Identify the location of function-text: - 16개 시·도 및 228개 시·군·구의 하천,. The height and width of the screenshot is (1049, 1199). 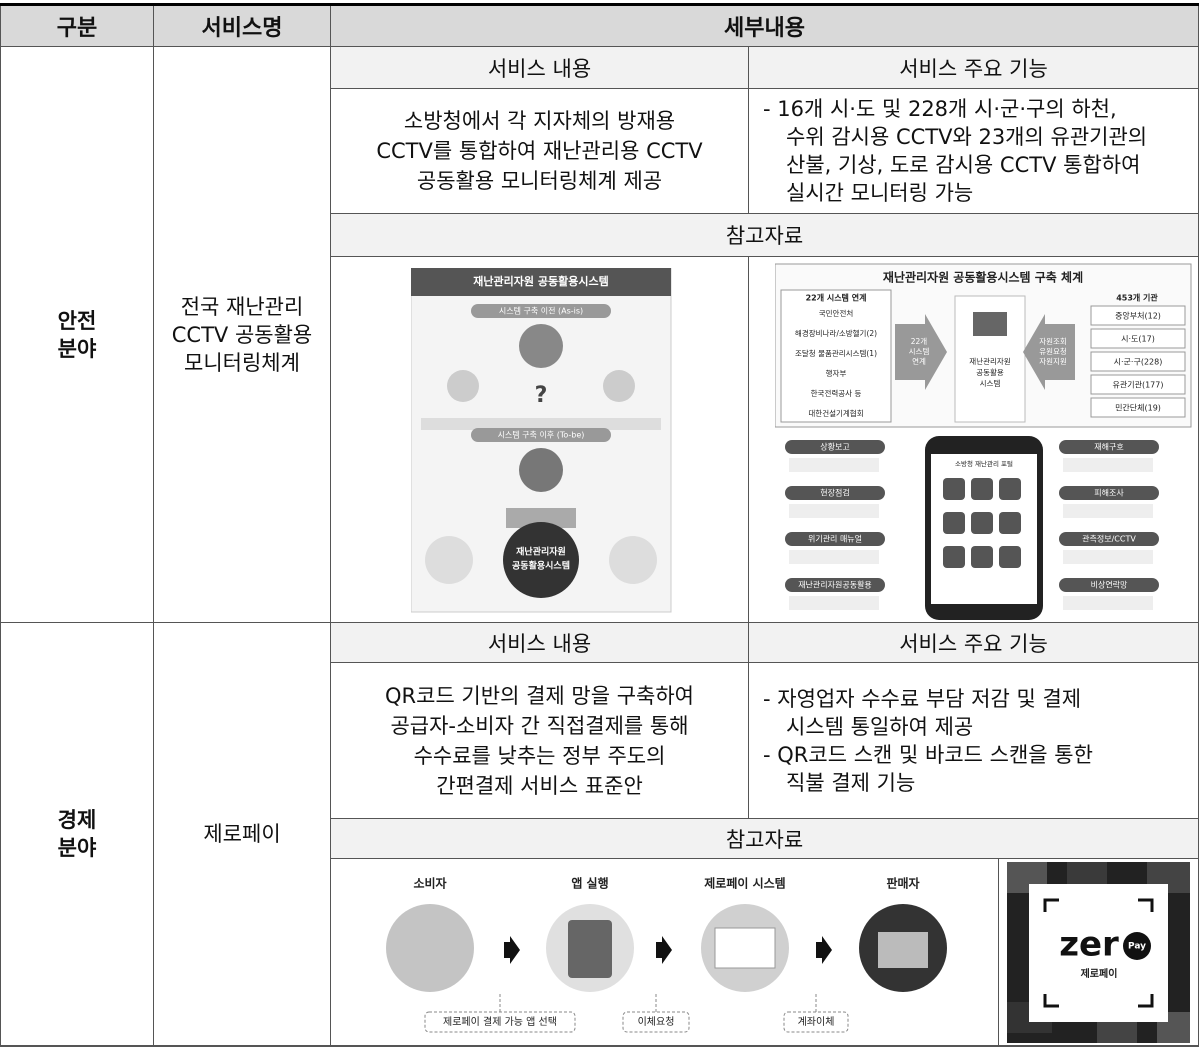
(940, 109).